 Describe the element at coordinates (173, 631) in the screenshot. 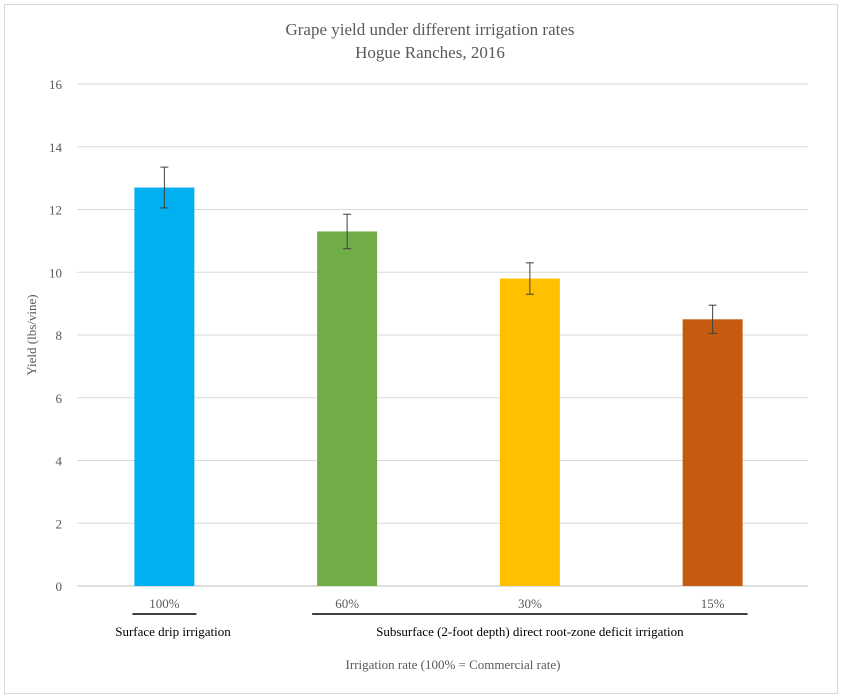

I see `group-label: Surface drip irrigation` at that location.